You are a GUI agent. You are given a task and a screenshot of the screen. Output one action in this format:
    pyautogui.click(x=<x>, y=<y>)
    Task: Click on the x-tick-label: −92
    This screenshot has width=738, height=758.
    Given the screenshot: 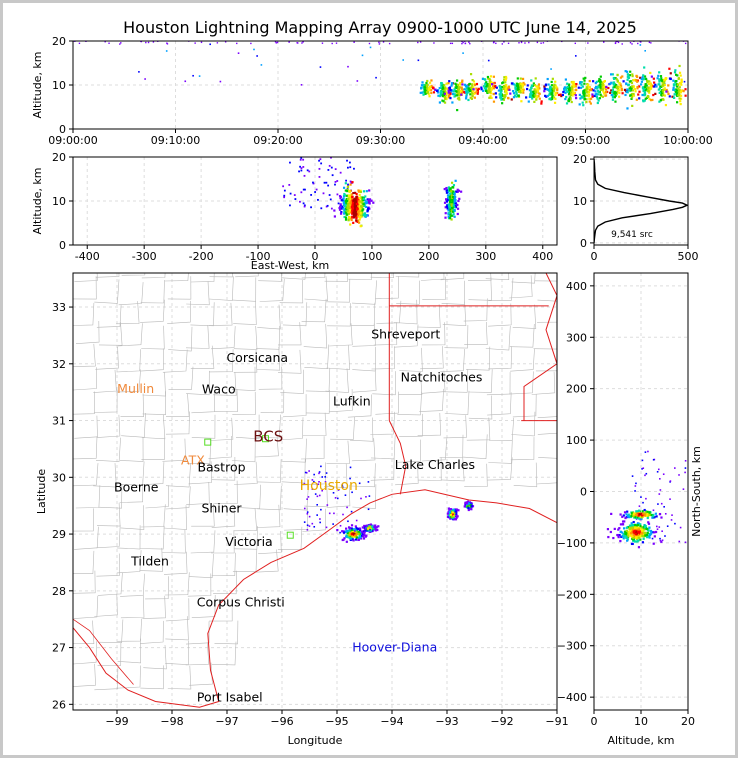 What is the action you would take?
    pyautogui.click(x=501, y=721)
    